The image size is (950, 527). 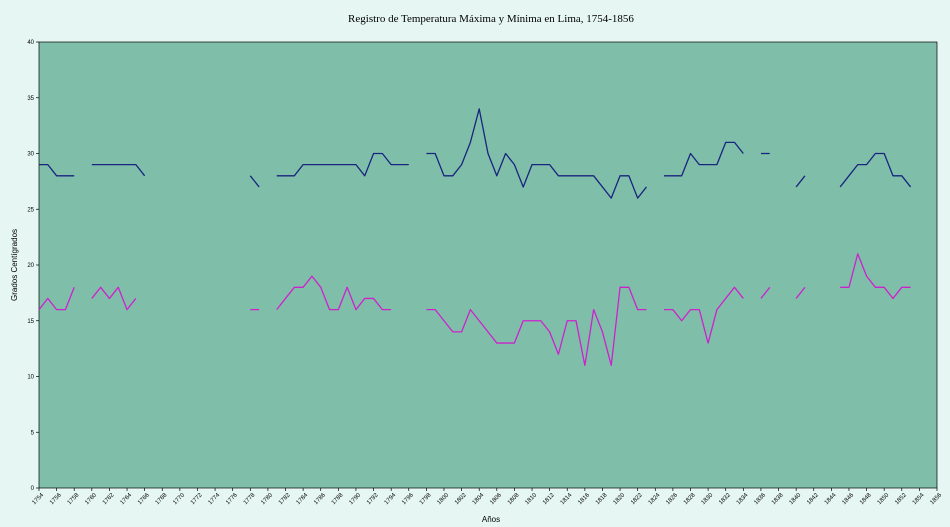 I want to click on x-tick-label: 1808, so click(x=514, y=499).